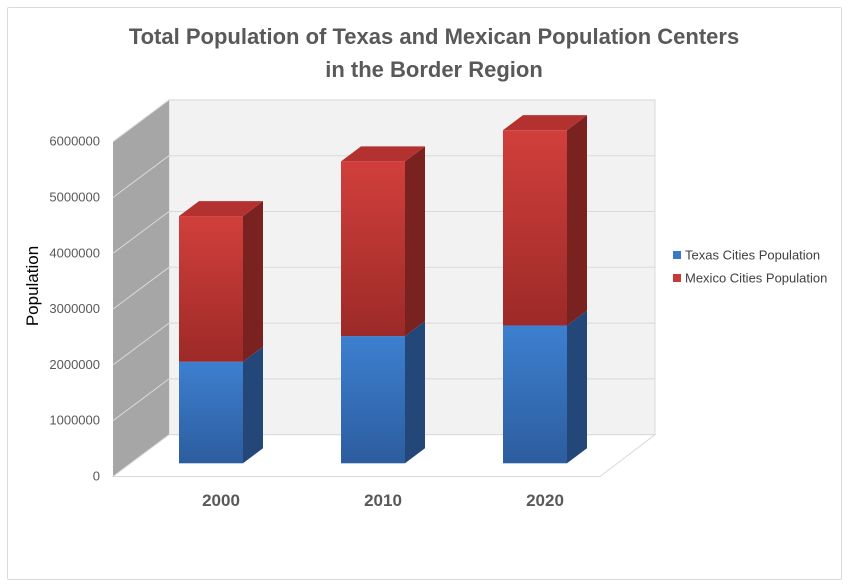  Describe the element at coordinates (373, 400) in the screenshot. I see `bar-texas-2010` at that location.